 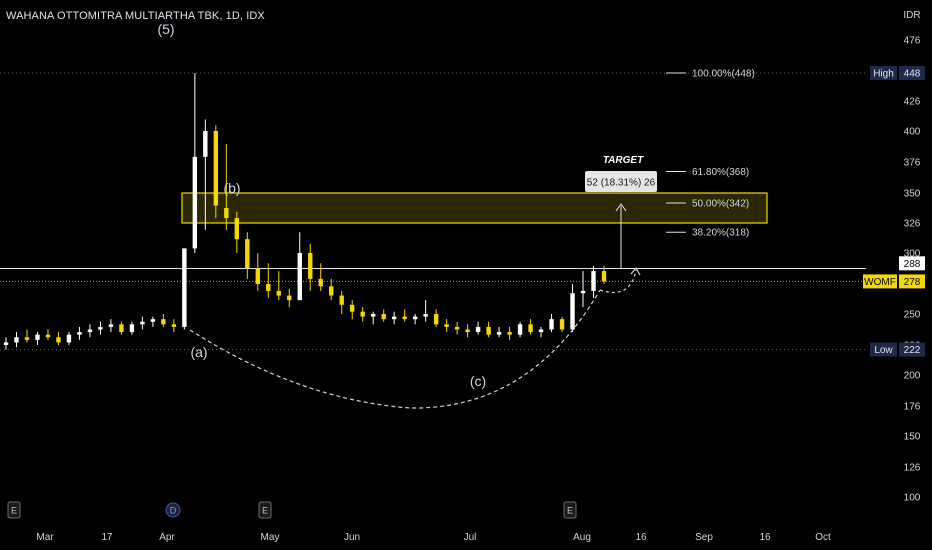 I want to click on price-tick-label: 376, so click(x=912, y=163).